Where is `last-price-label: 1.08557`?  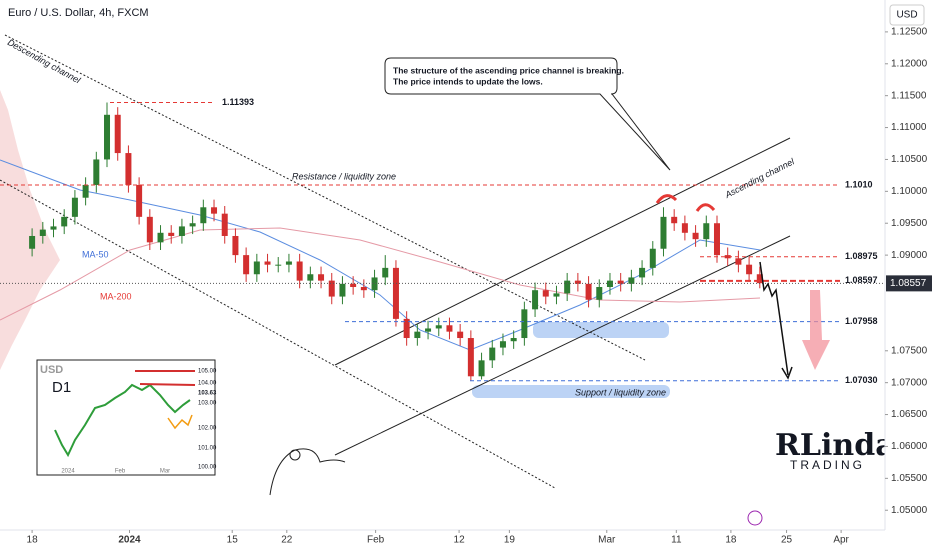
last-price-label: 1.08557 is located at coordinates (908, 283).